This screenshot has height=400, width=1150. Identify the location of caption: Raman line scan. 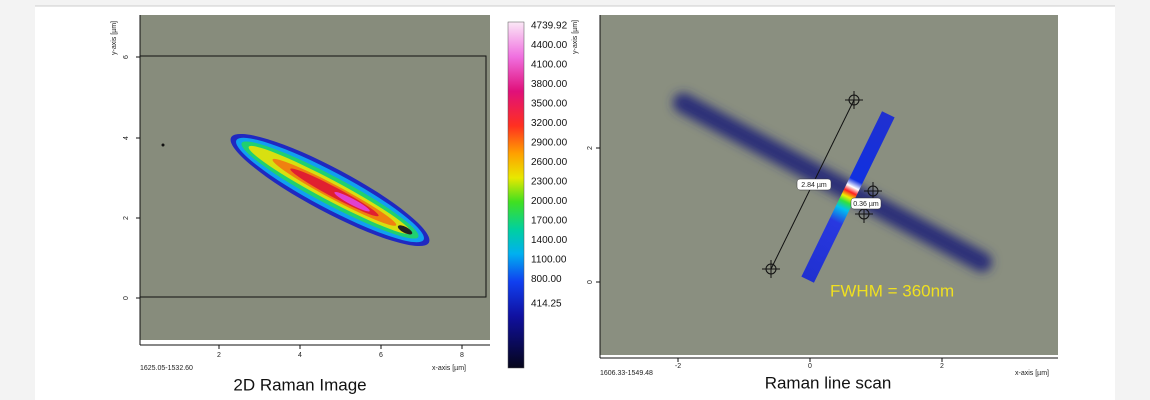
(828, 382).